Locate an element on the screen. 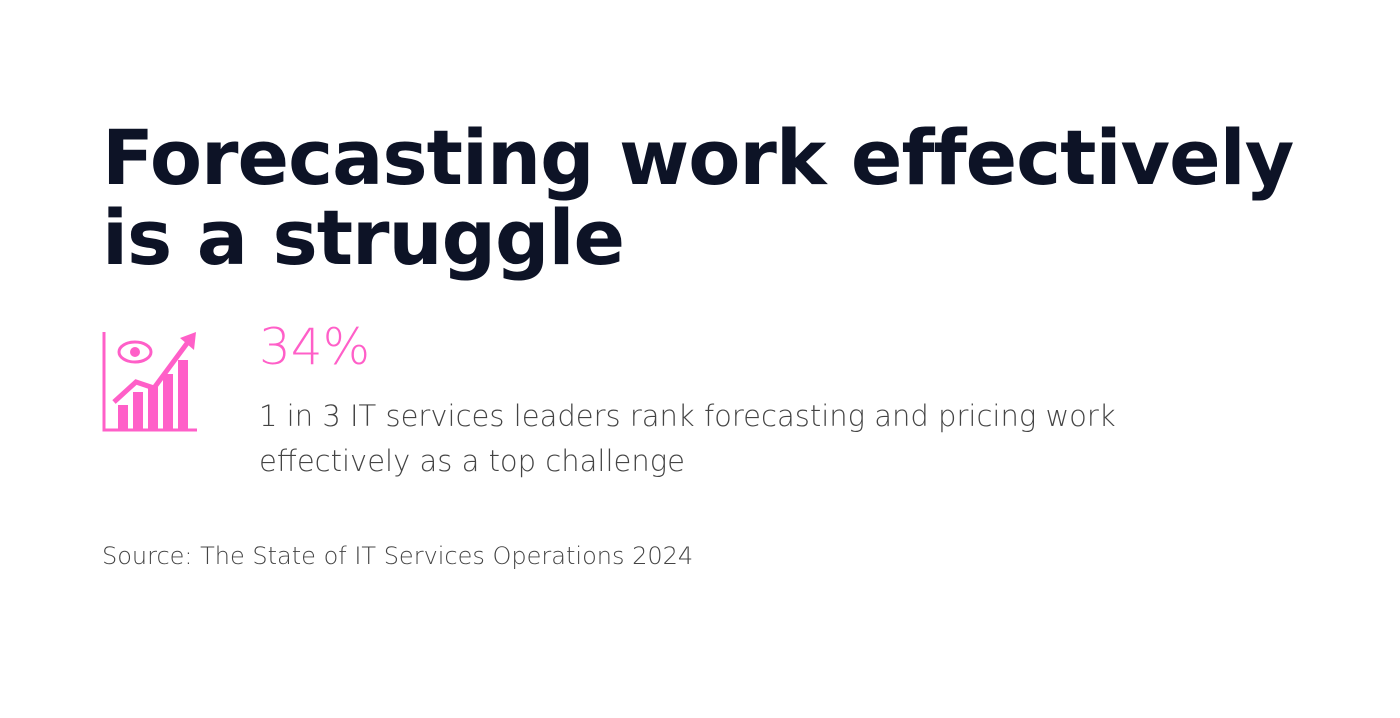  chart-icon is located at coordinates (149, 382).